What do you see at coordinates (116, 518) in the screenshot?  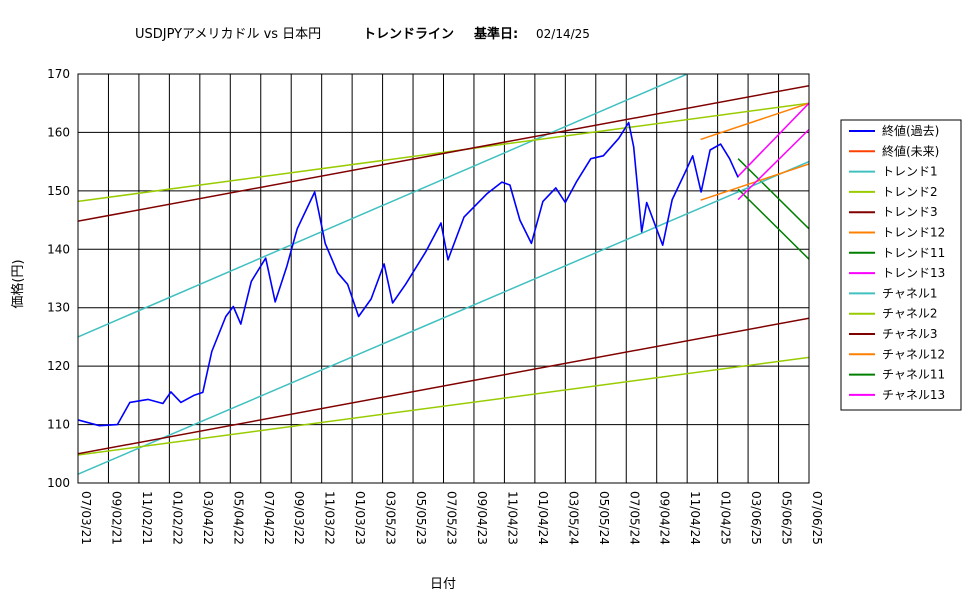 I see `x-tick-label: 09/02/21` at bounding box center [116, 518].